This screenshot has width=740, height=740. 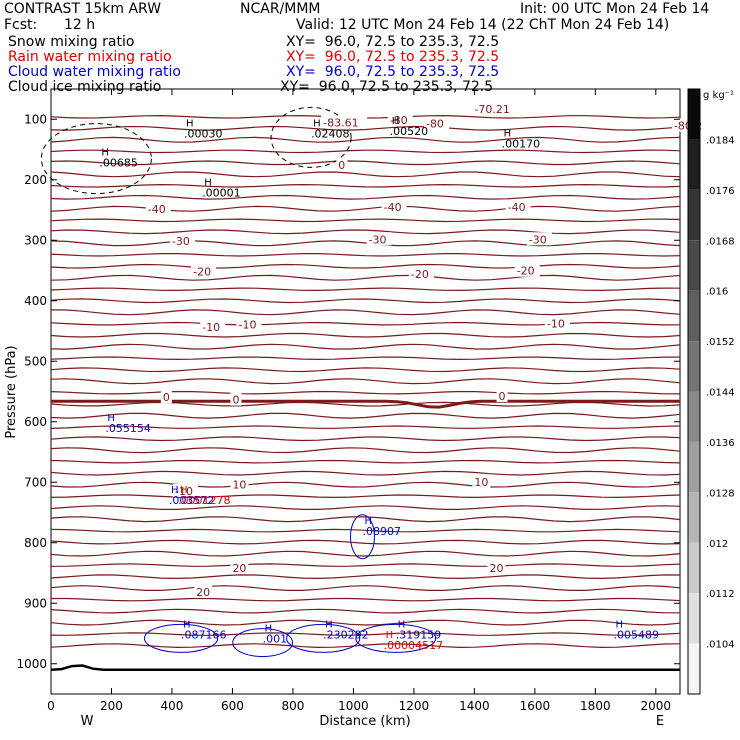 I want to click on forecast-hour: 12 h, so click(x=80, y=25).